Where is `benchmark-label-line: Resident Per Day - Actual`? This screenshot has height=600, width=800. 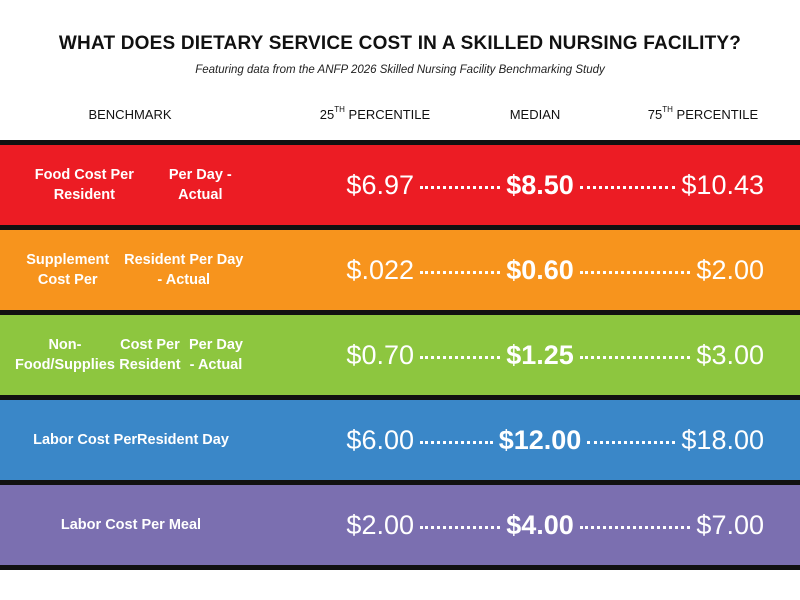
benchmark-label-line: Resident Per Day - Actual is located at coordinates (184, 270).